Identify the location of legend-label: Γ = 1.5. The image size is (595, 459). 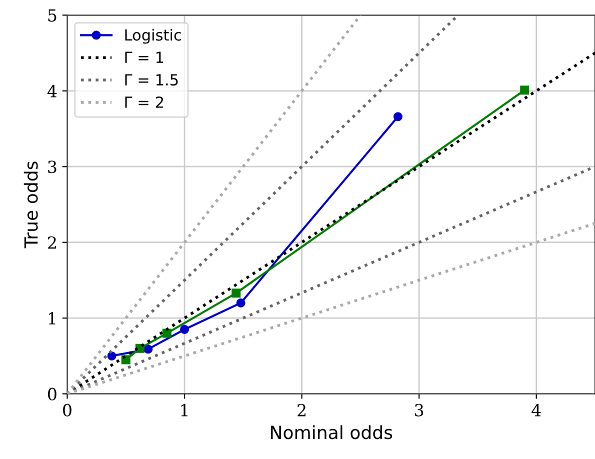
(151, 80).